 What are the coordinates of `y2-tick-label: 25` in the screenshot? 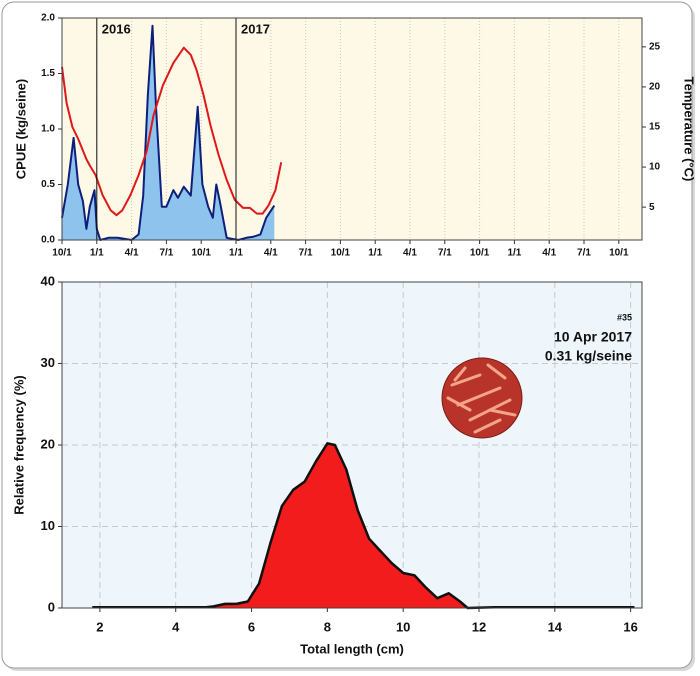 It's located at (655, 46).